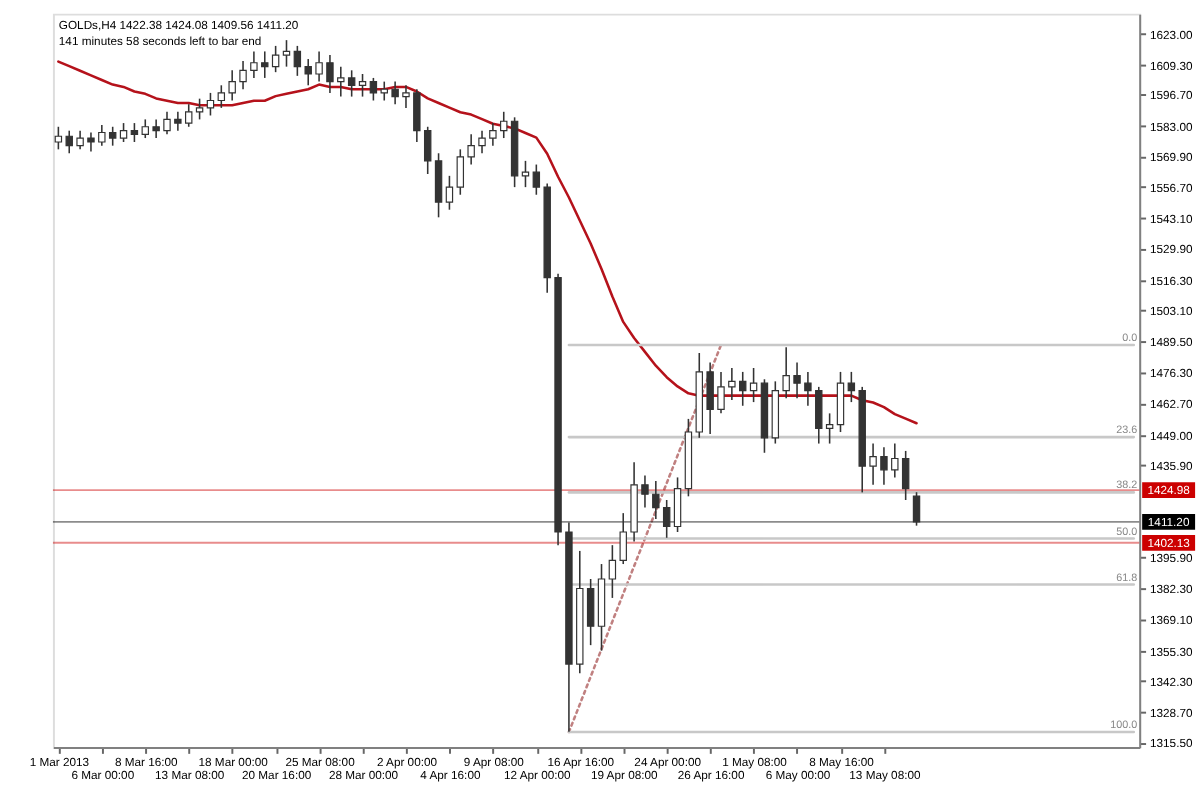 This screenshot has height=800, width=1200. I want to click on line-series, so click(645, 538).